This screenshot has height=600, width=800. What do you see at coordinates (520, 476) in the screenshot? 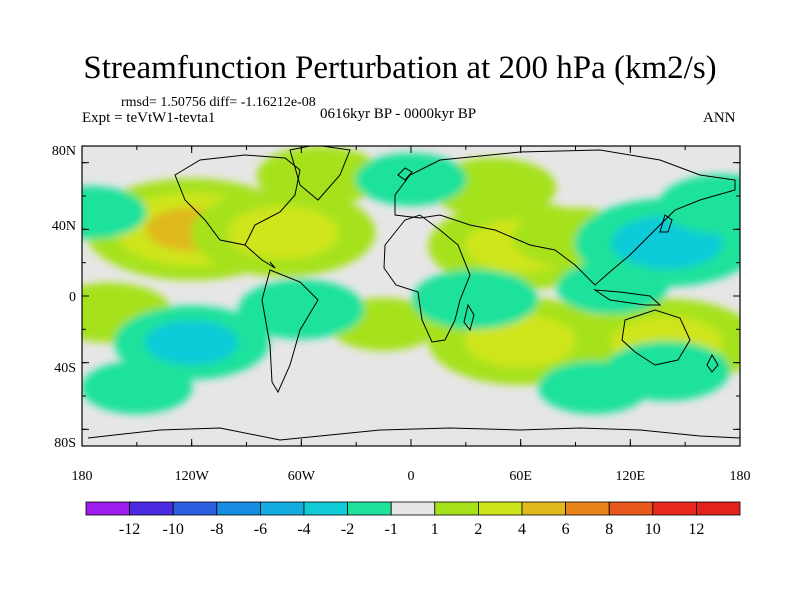
I see `lon-label-60e: 60E` at bounding box center [520, 476].